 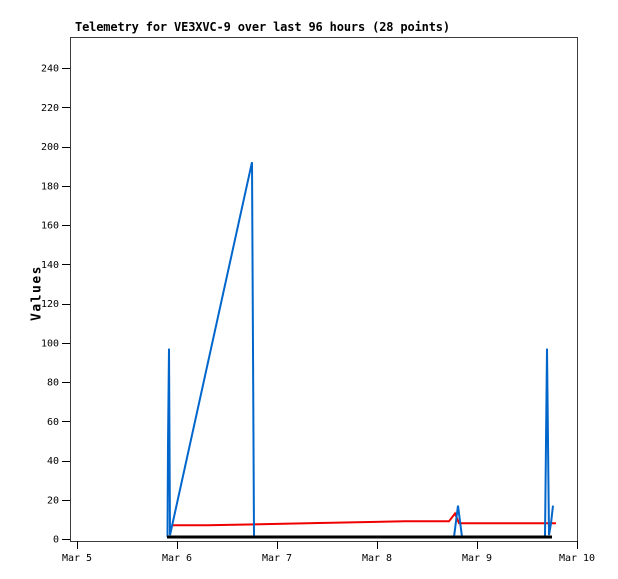 What do you see at coordinates (53, 500) in the screenshot?
I see `y-tick-label: 20` at bounding box center [53, 500].